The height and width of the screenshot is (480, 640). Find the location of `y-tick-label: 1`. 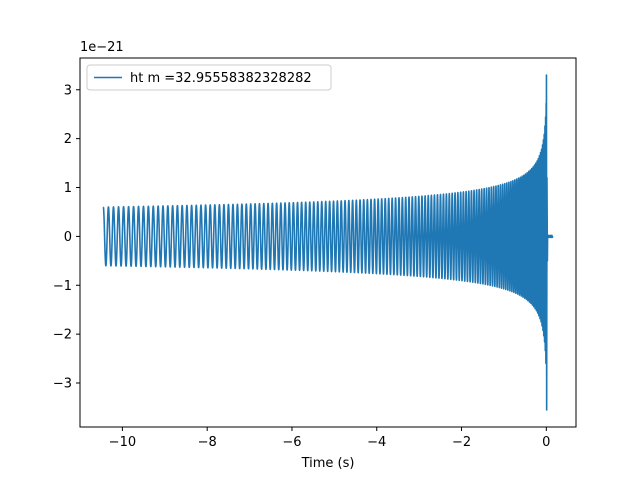

y-tick-label: 1 is located at coordinates (68, 188).